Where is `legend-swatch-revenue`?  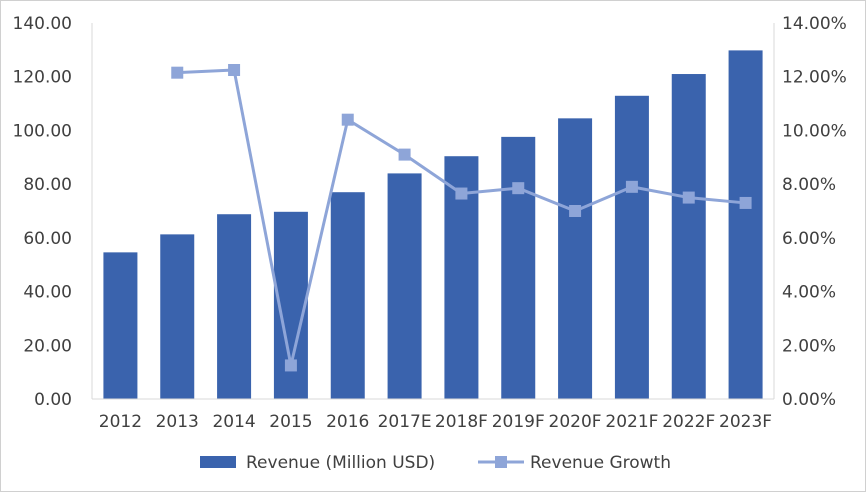
legend-swatch-revenue is located at coordinates (218, 462).